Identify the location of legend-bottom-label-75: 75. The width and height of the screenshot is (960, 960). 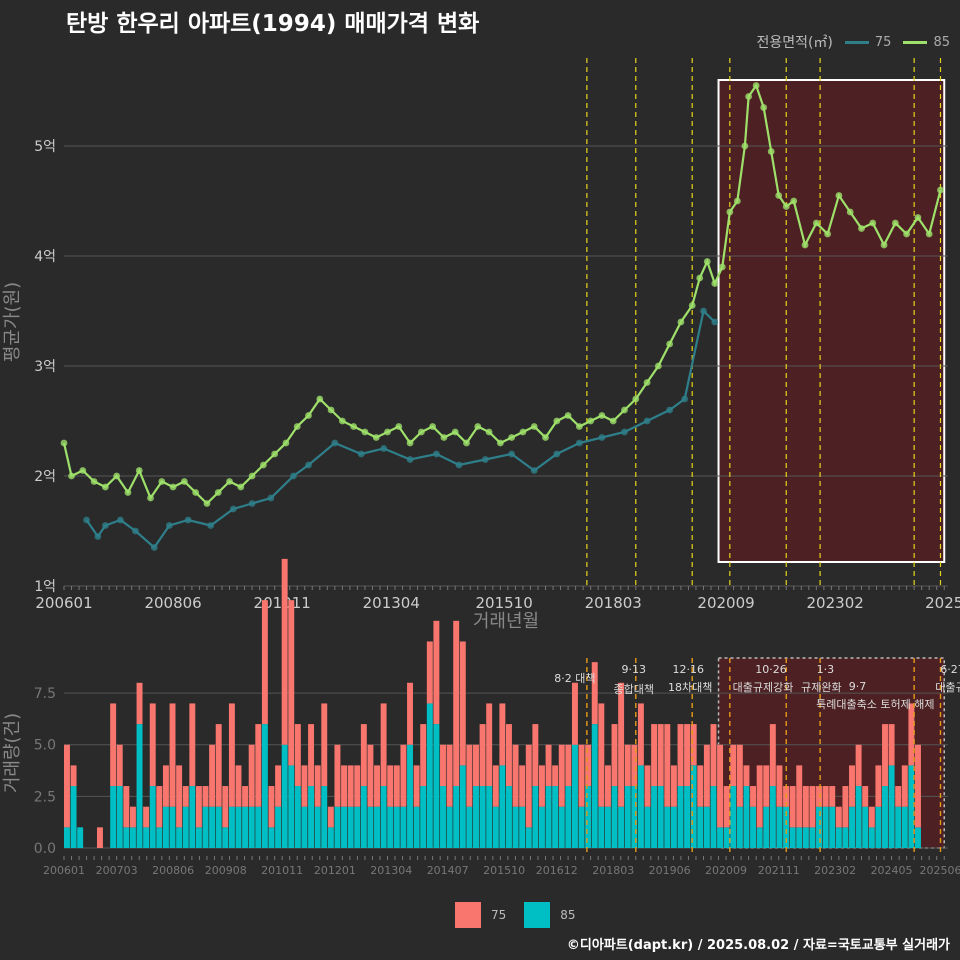
(499, 915).